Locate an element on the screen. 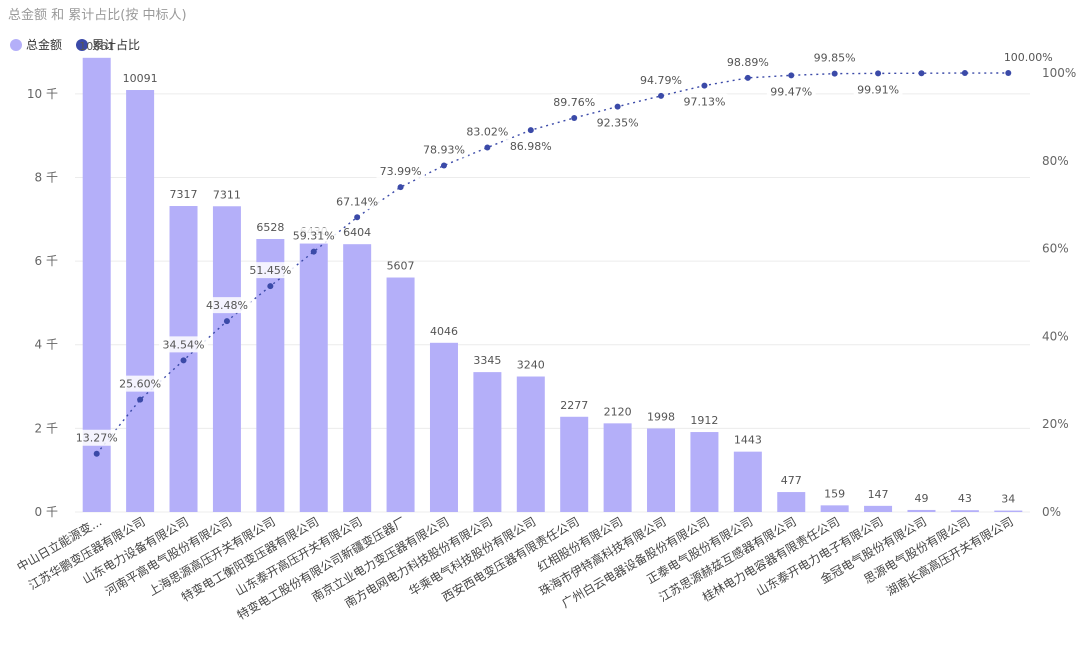  line-label-text: 98.89% is located at coordinates (748, 62).